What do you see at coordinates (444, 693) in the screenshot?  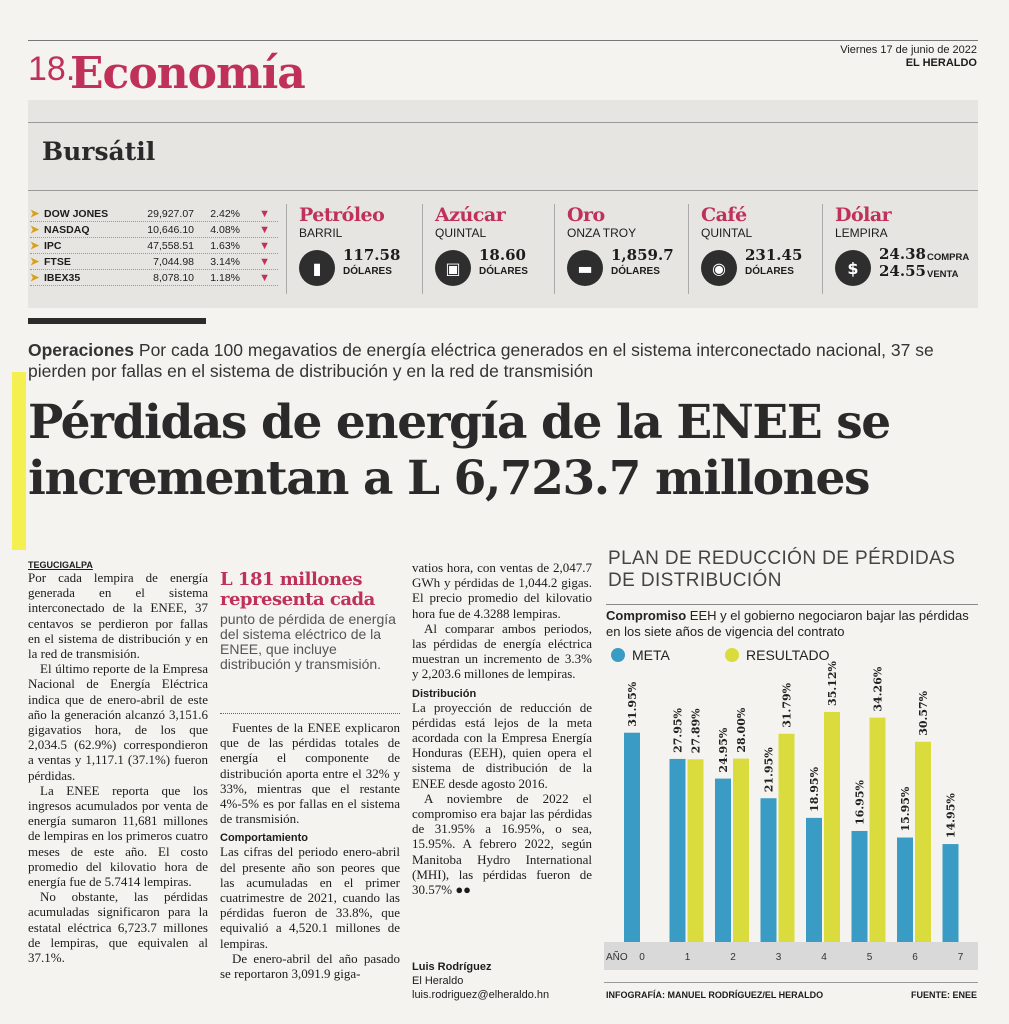 I see `subhead: Distribución` at bounding box center [444, 693].